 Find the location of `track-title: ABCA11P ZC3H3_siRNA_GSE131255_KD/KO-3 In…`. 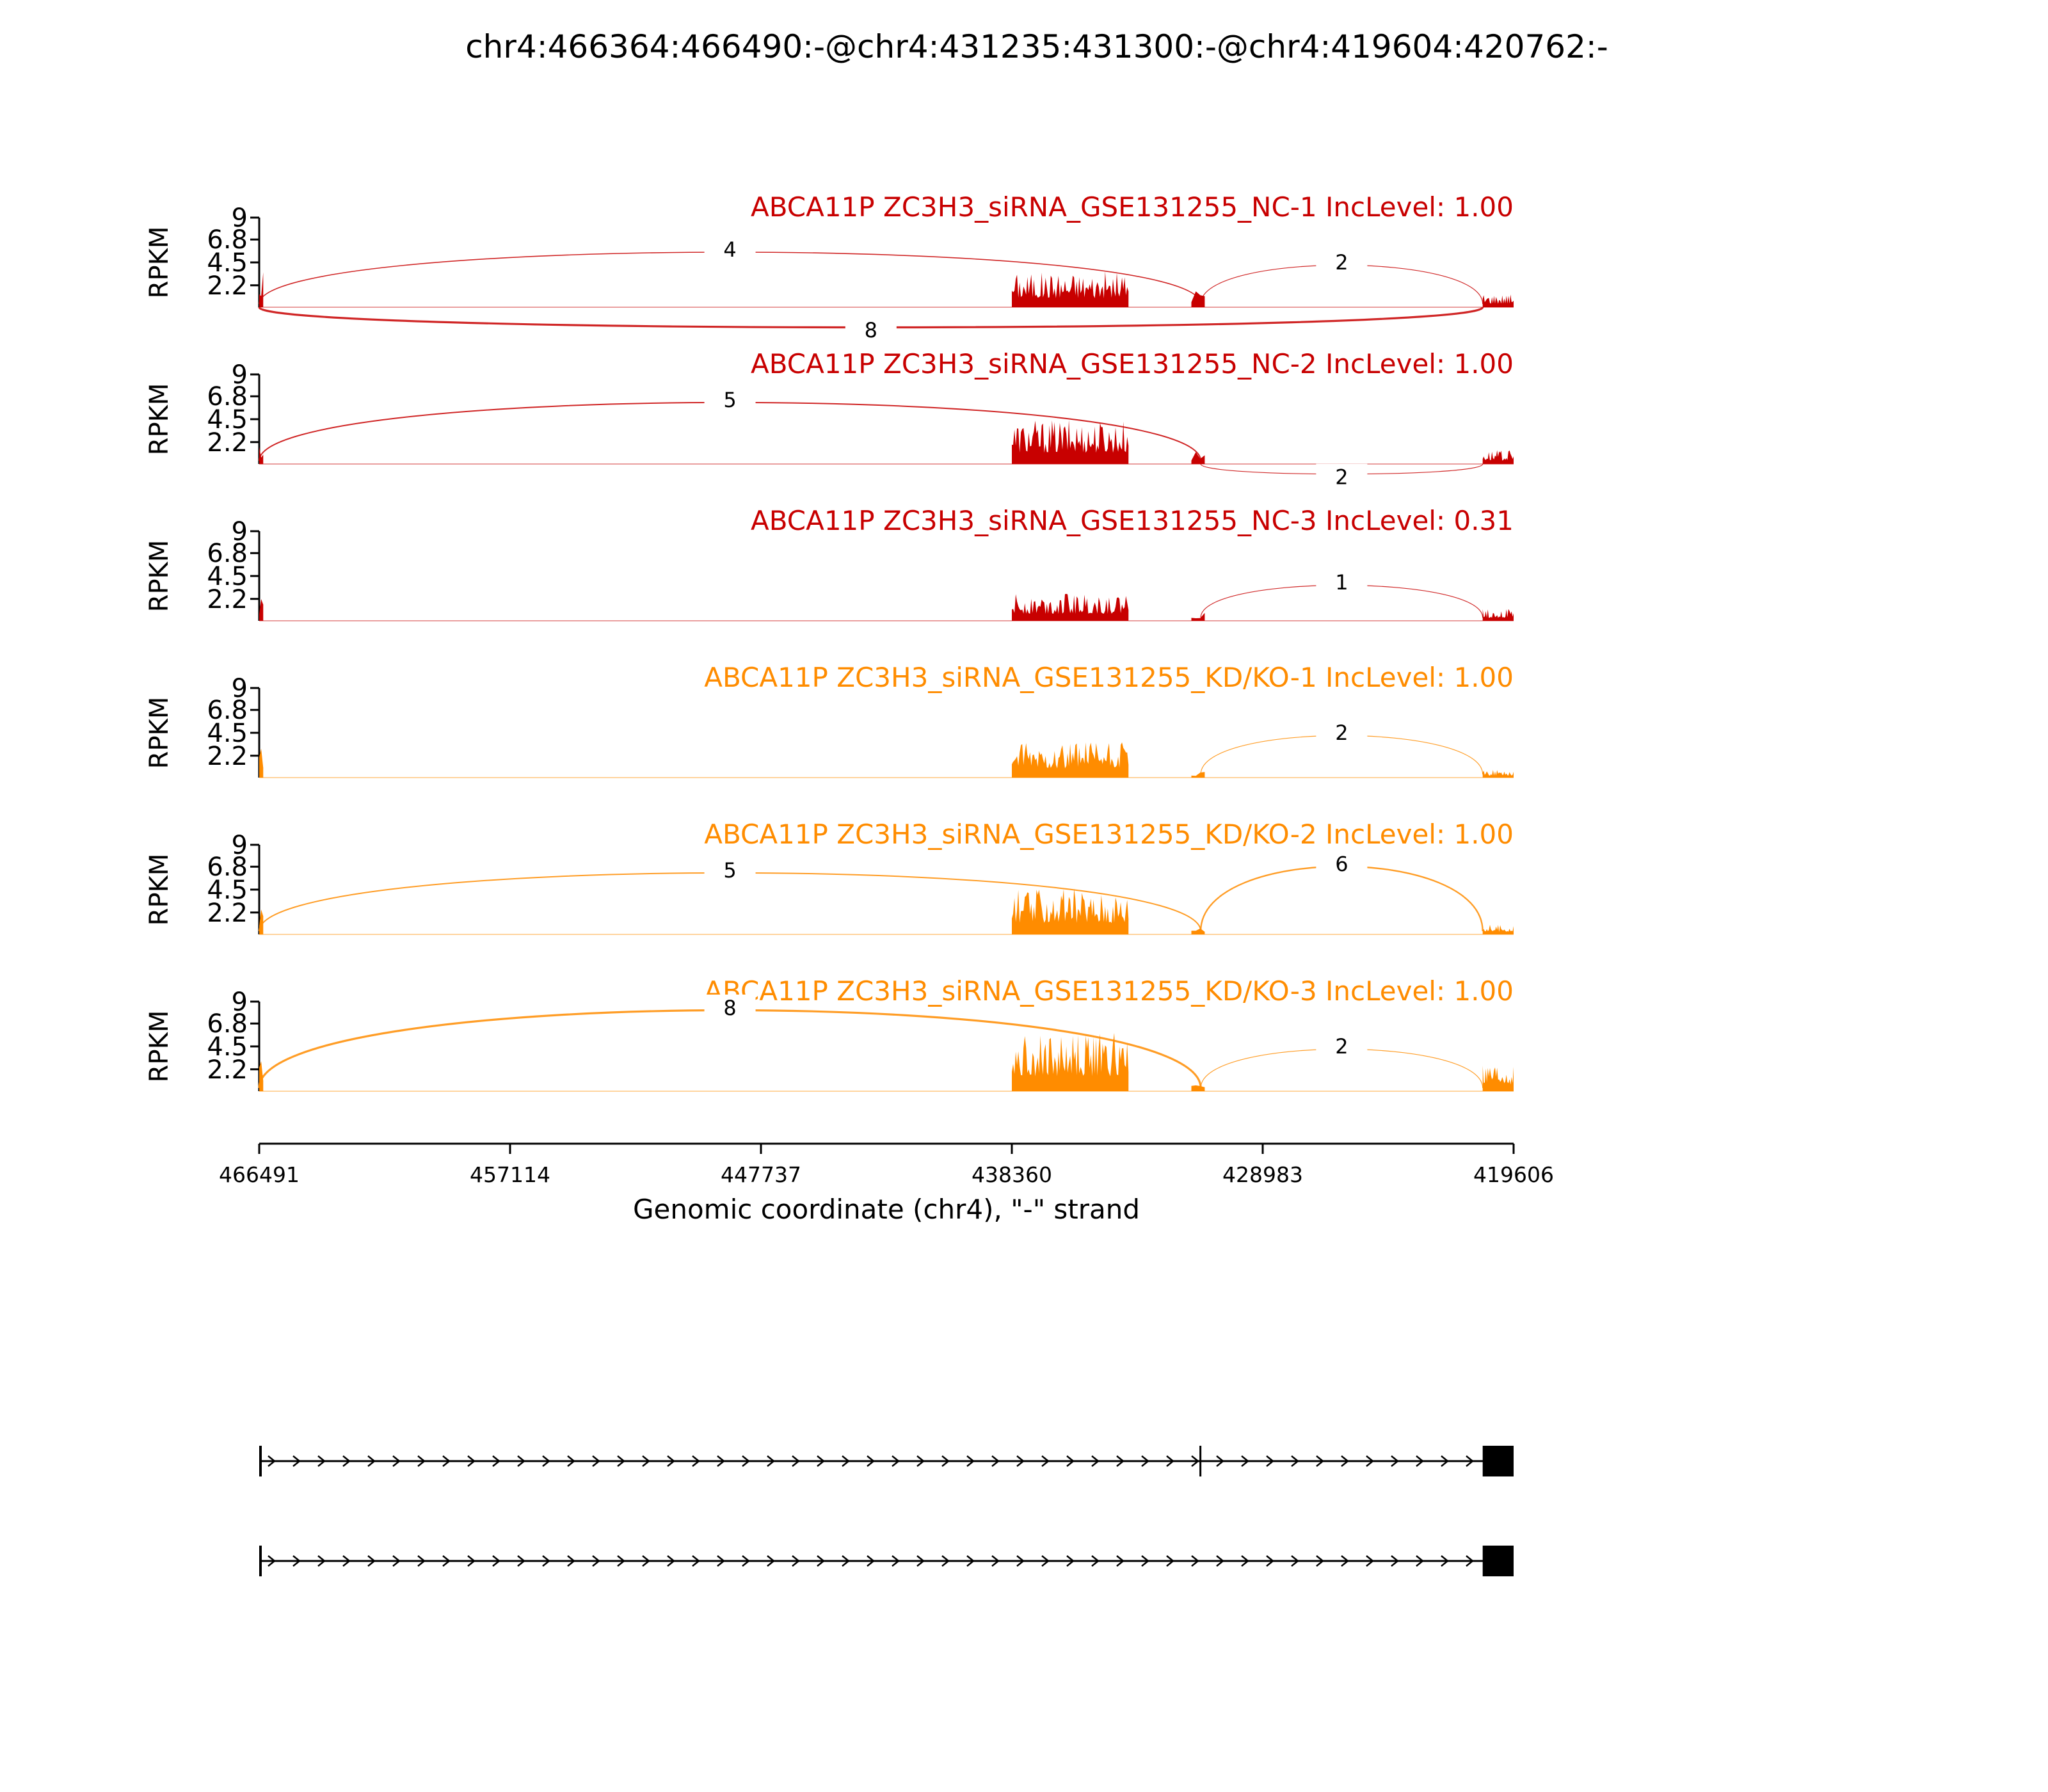

track-title: ABCA11P ZC3H3_siRNA_GSE131255_KD/KO-3 In… is located at coordinates (1109, 991).